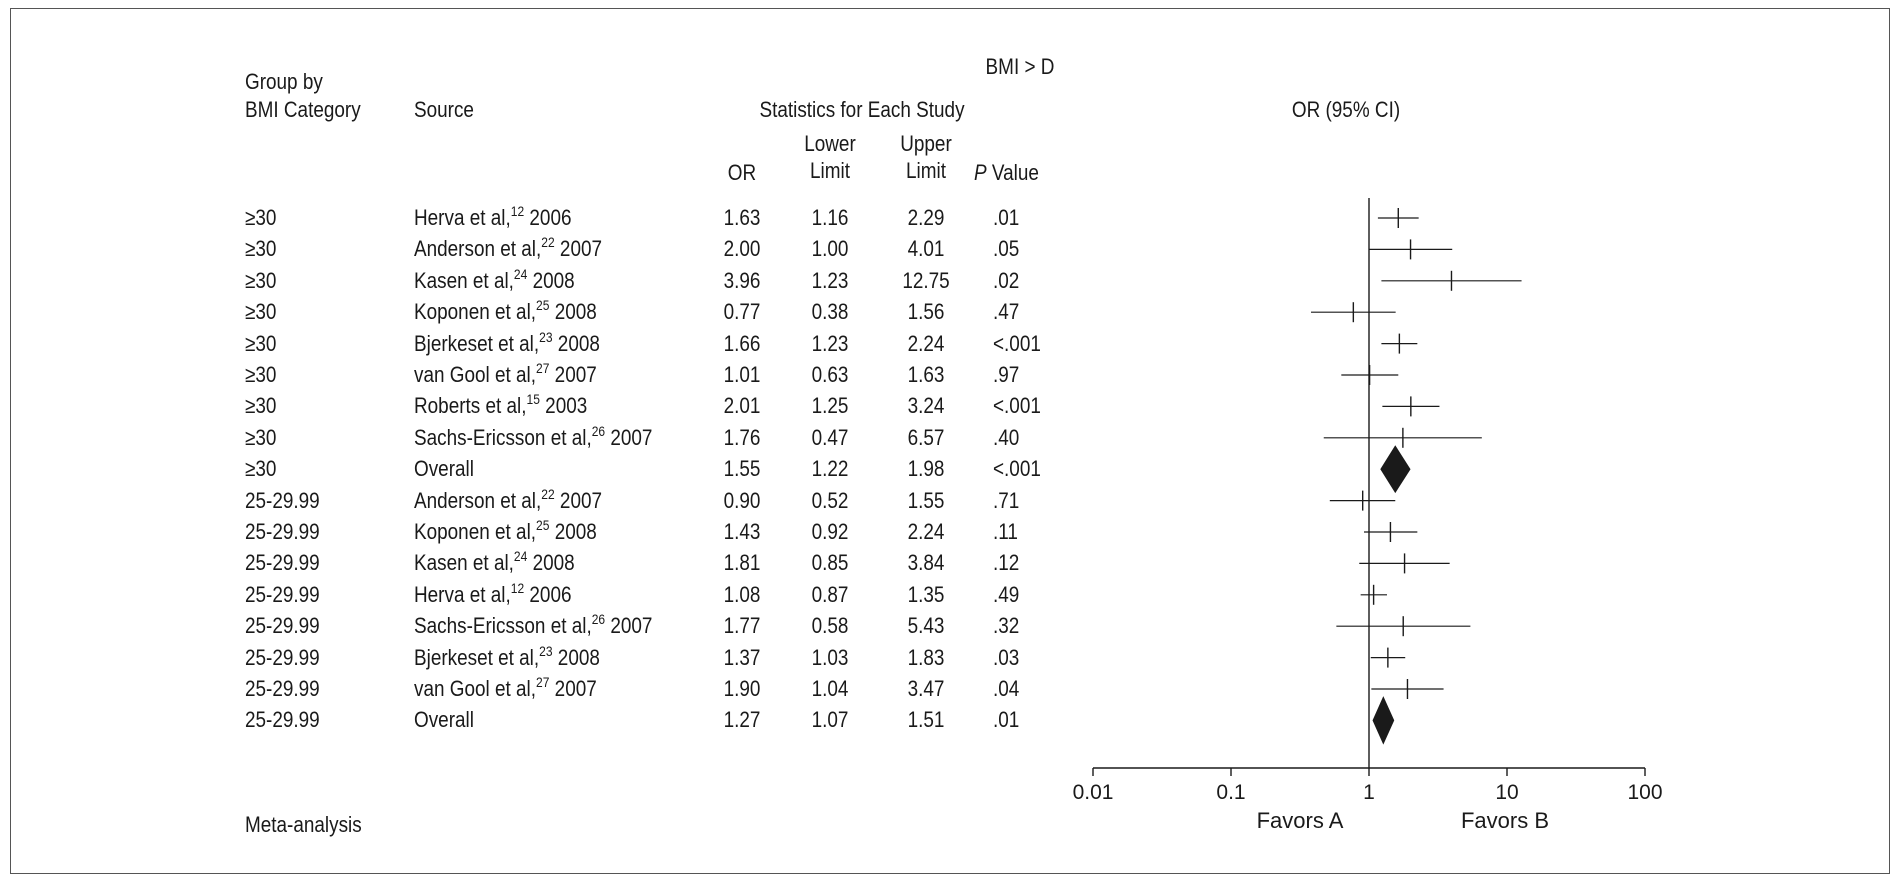 The height and width of the screenshot is (880, 1897). I want to click on source-reference: 12, so click(517, 211).